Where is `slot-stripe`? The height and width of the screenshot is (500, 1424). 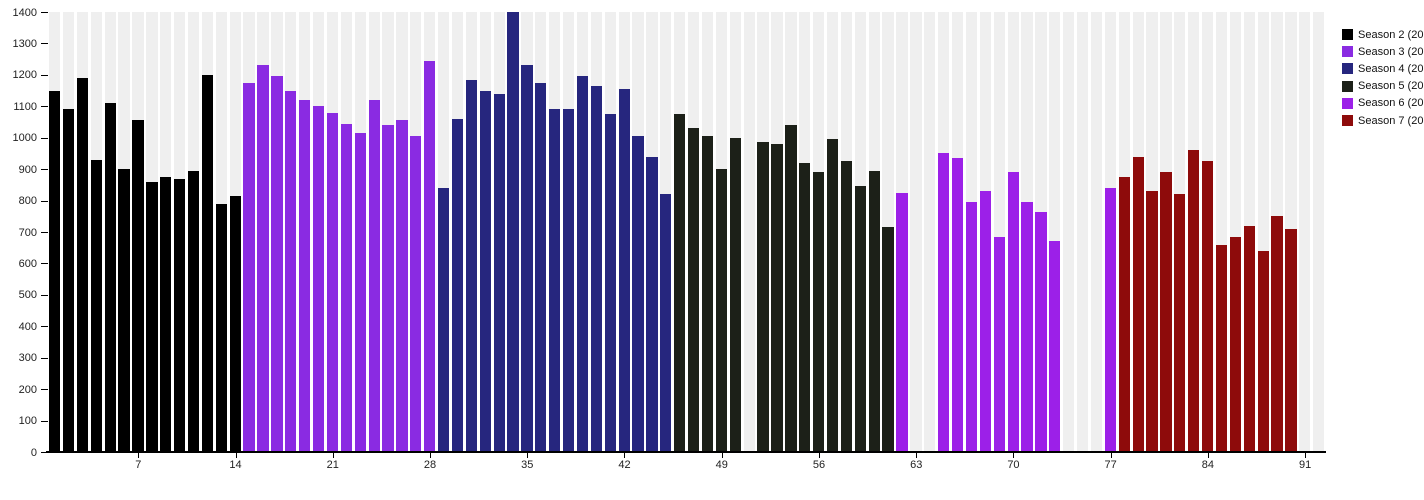 slot-stripe is located at coordinates (1055, 232).